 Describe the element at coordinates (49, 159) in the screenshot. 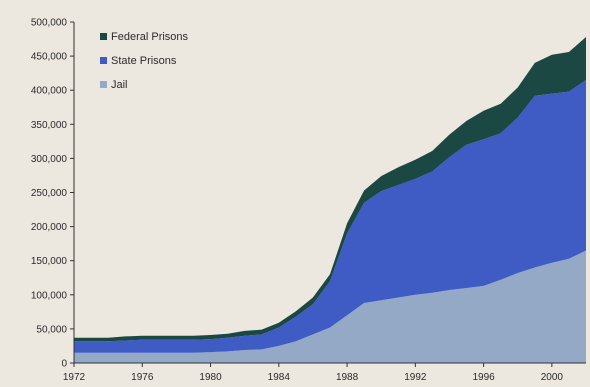

I see `y-tick-label: 300,000` at that location.